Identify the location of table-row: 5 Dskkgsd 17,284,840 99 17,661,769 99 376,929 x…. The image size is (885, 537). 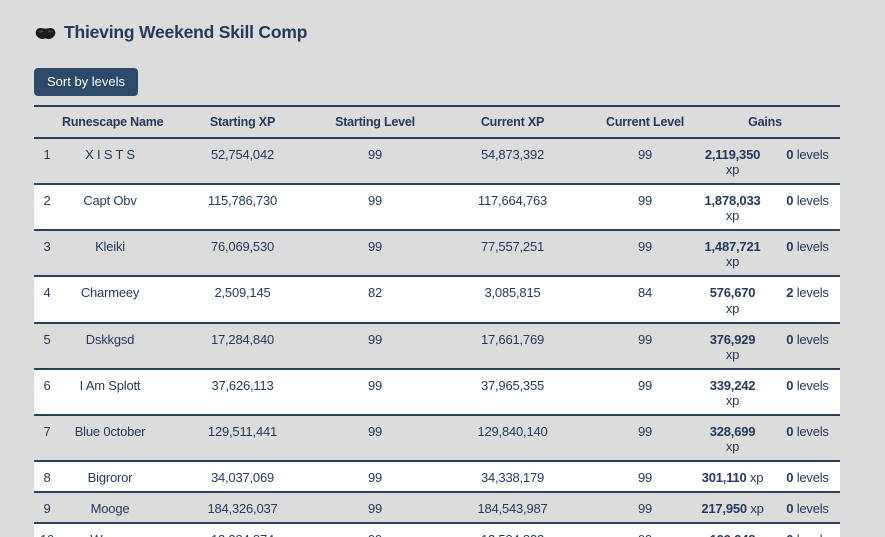
(437, 346).